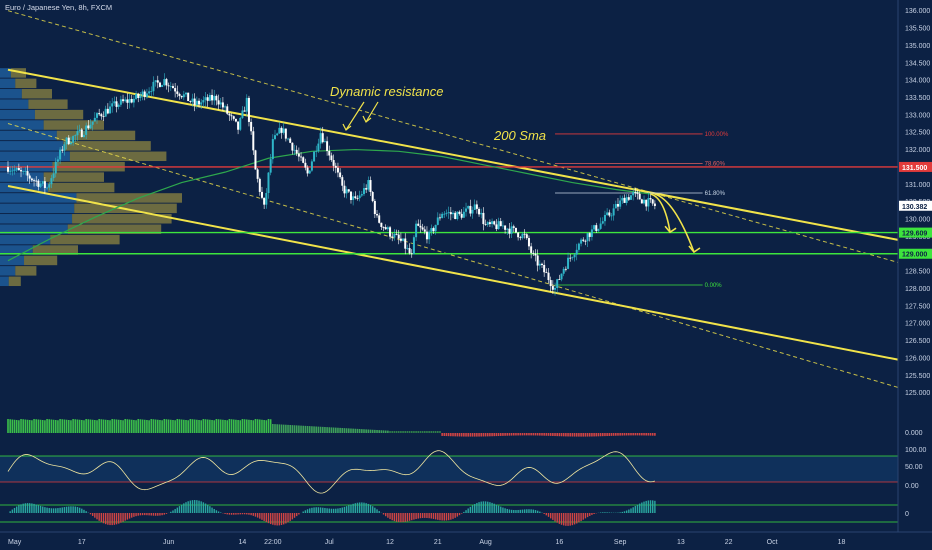 This screenshot has width=932, height=550. I want to click on y-tick-0: 136.000, so click(917, 11).